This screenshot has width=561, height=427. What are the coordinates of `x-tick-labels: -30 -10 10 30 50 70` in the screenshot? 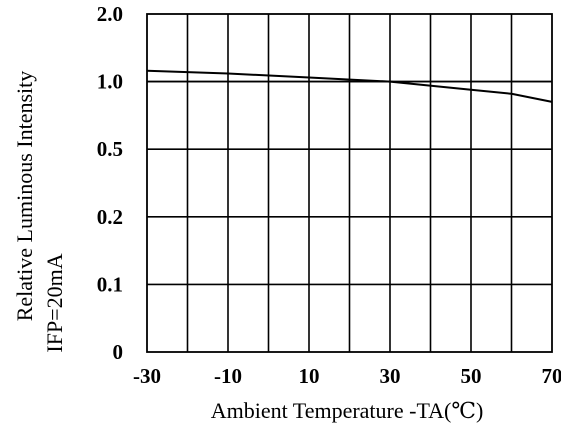 It's located at (347, 376).